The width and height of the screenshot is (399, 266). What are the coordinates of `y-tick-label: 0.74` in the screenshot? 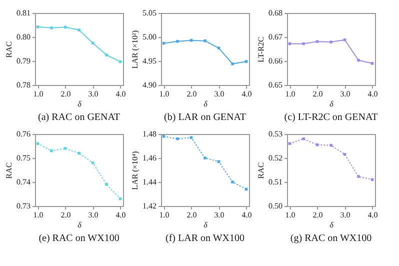 It's located at (23, 182).